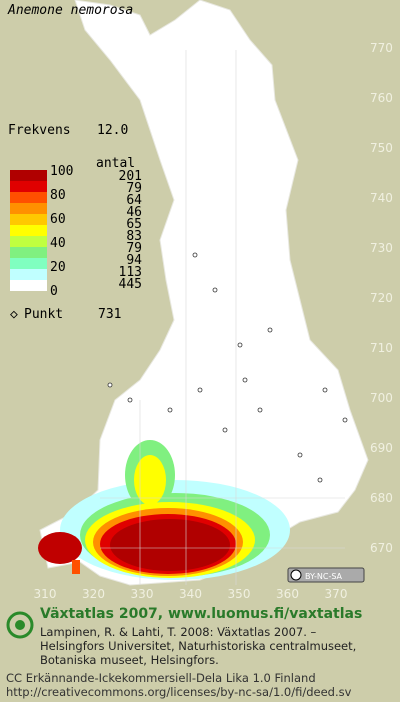  Describe the element at coordinates (201, 614) in the screenshot. I see `footer-heading: Växtatlas 2007, www.luomus.fi/vaxtatlas` at that location.